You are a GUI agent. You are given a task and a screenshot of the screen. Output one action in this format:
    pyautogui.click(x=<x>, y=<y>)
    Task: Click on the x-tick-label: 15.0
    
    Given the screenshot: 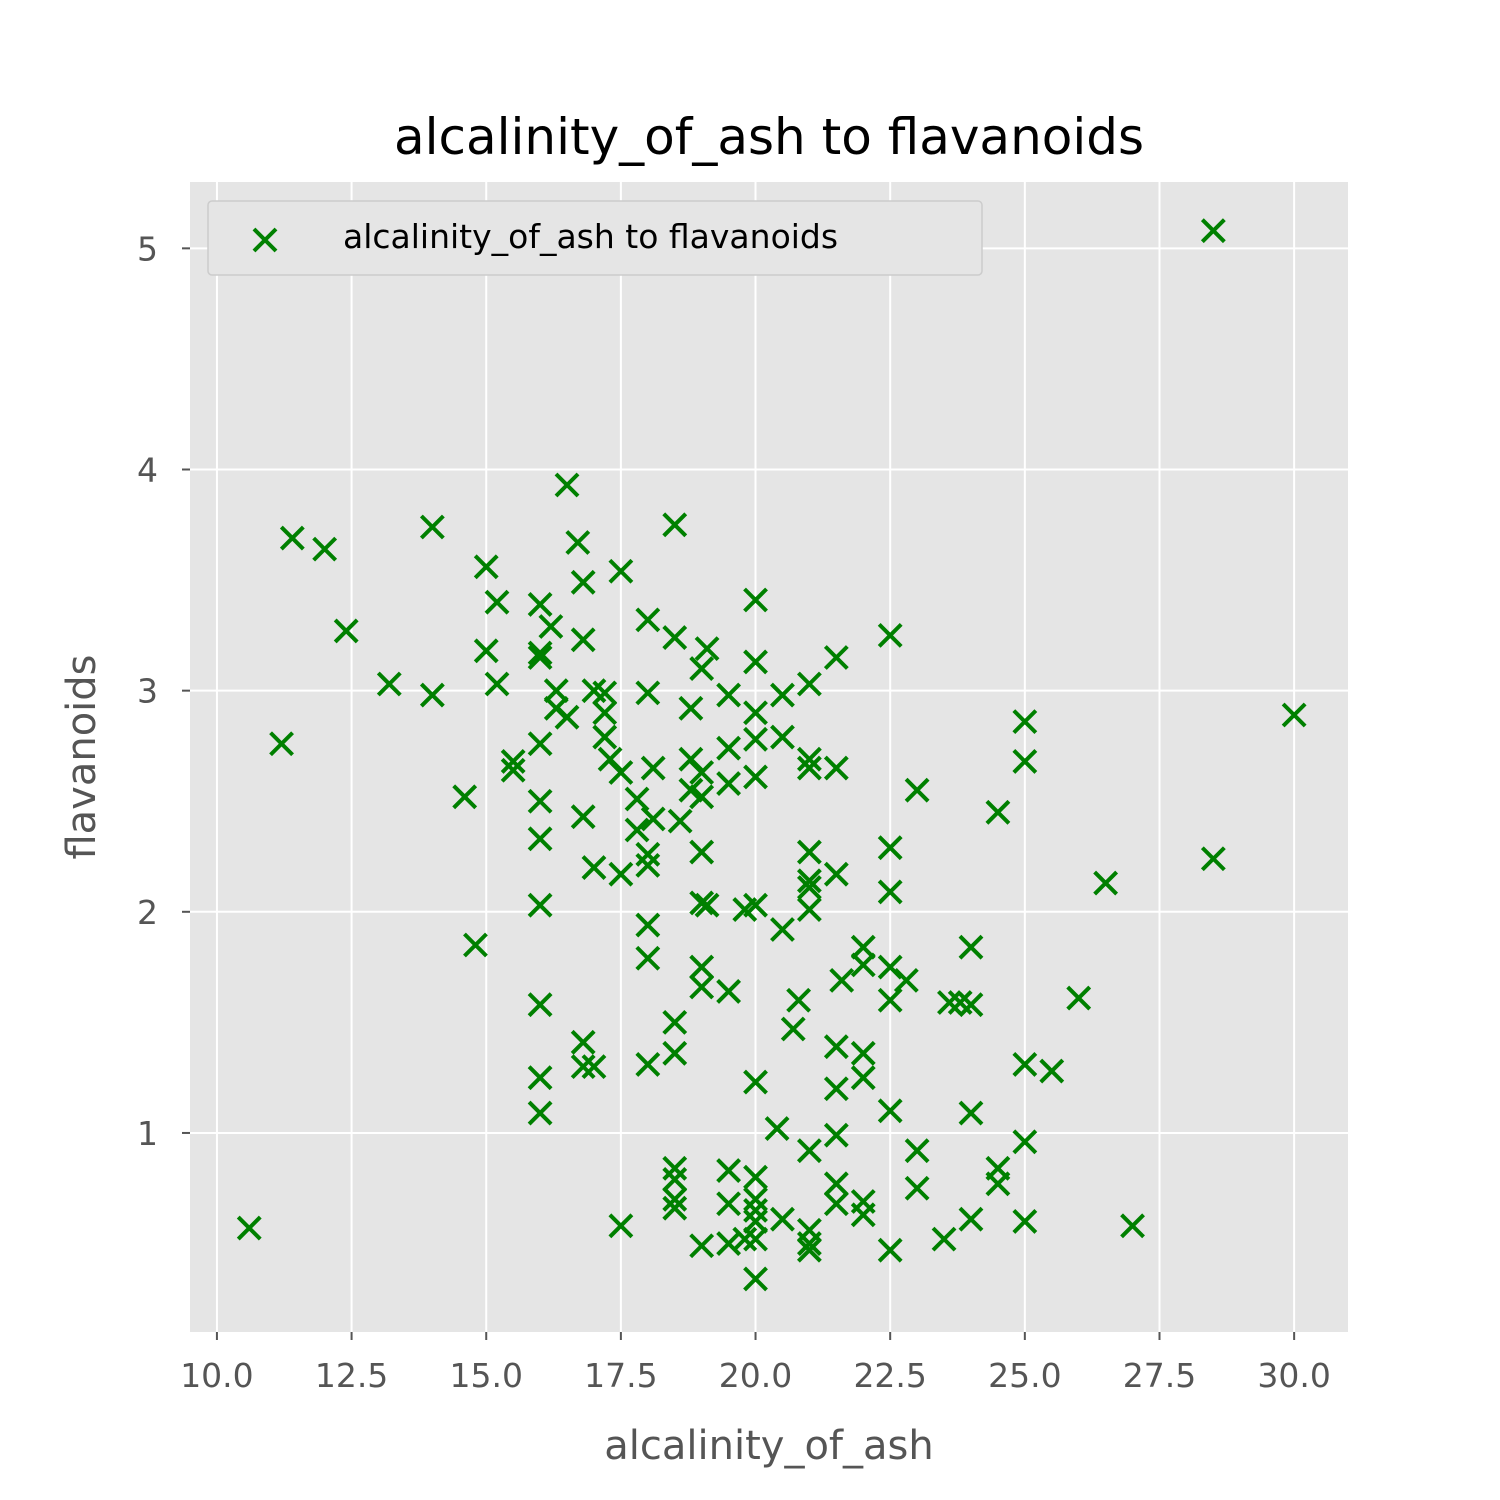 What is the action you would take?
    pyautogui.click(x=485, y=1375)
    